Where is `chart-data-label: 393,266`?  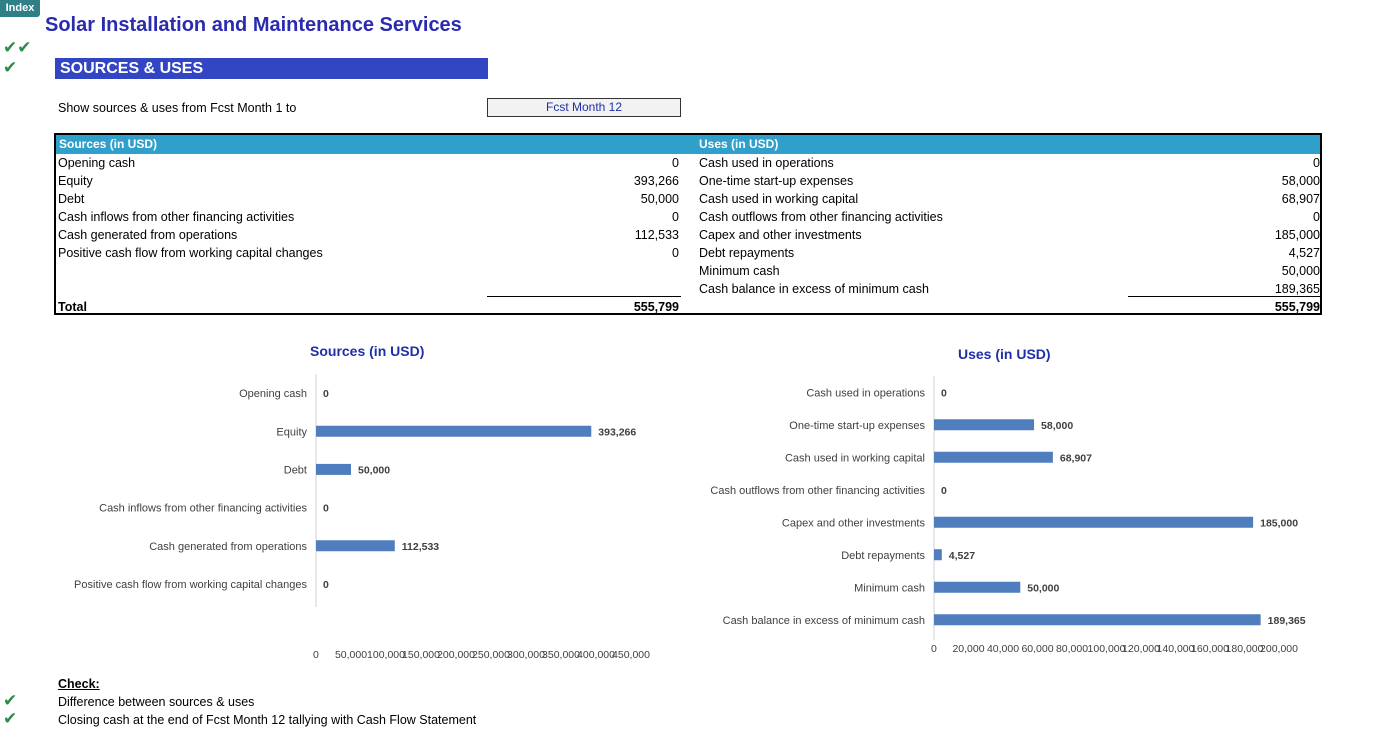
chart-data-label: 393,266 is located at coordinates (617, 432).